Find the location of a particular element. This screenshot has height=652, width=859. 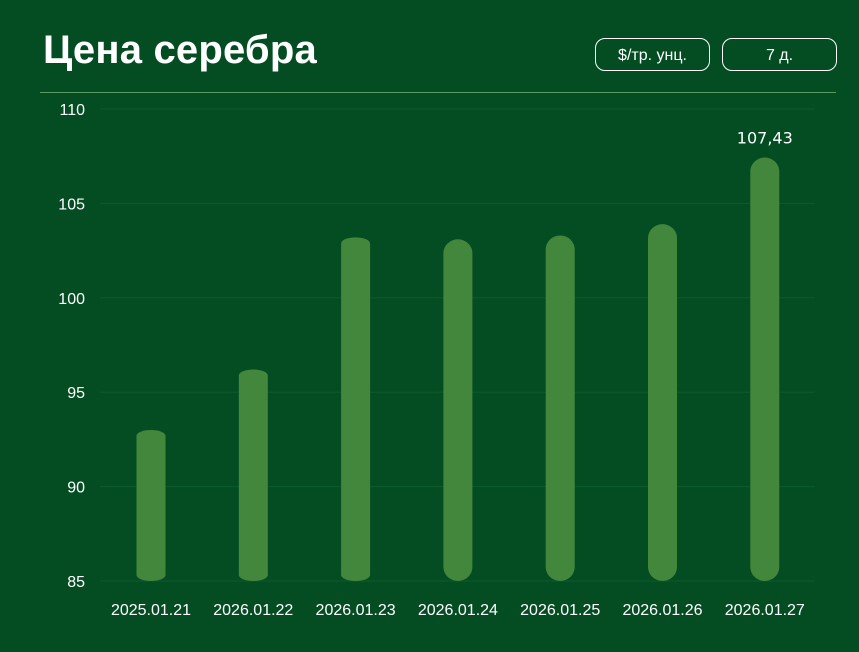

x-tick-label: 2026.01.25 is located at coordinates (560, 610).